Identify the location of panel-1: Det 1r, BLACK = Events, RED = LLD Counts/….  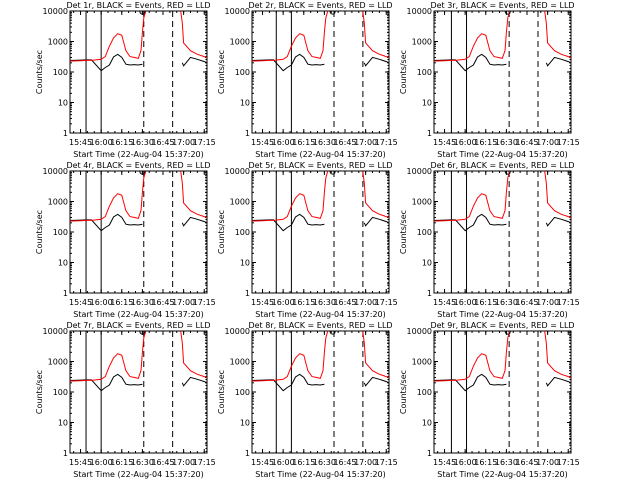
(125, 80).